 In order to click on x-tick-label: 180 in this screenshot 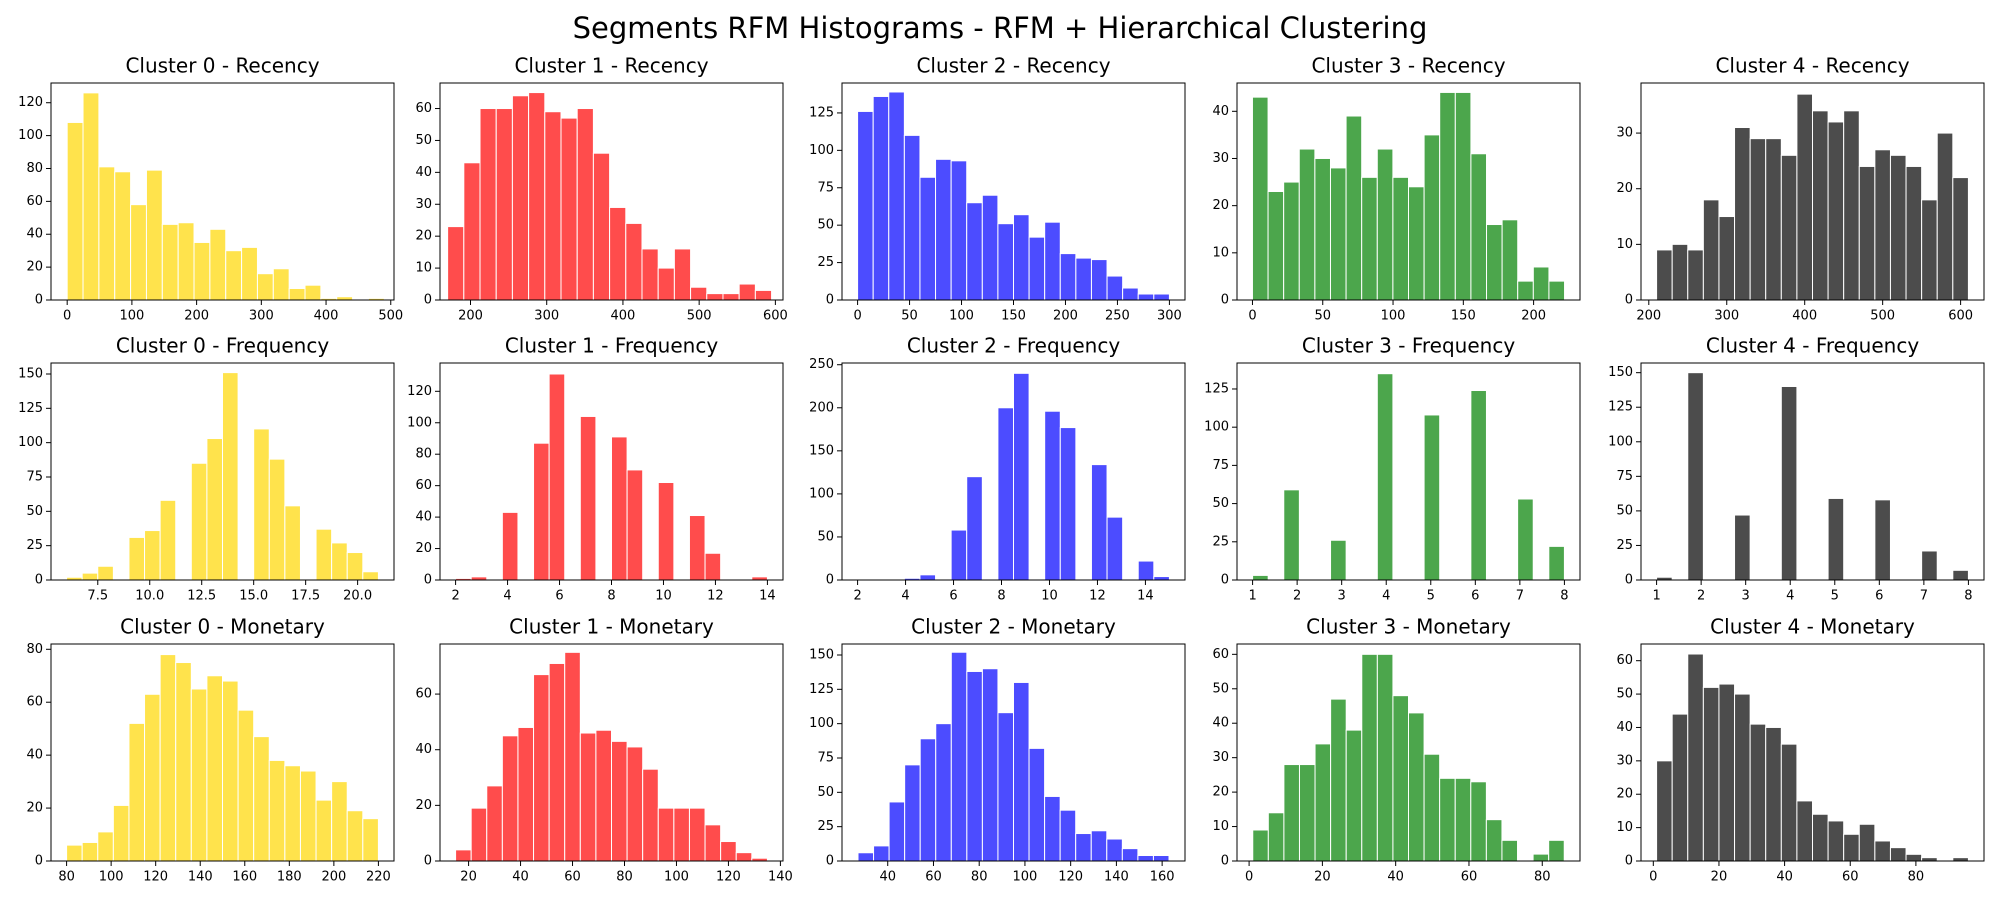, I will do `click(289, 877)`.